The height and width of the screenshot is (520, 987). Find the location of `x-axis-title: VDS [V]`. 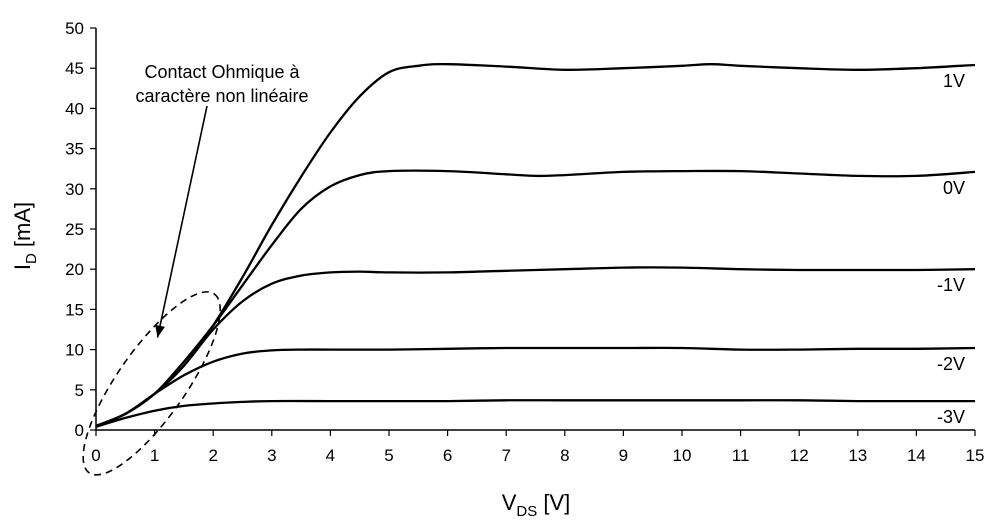

x-axis-title: VDS [V] is located at coordinates (536, 505).